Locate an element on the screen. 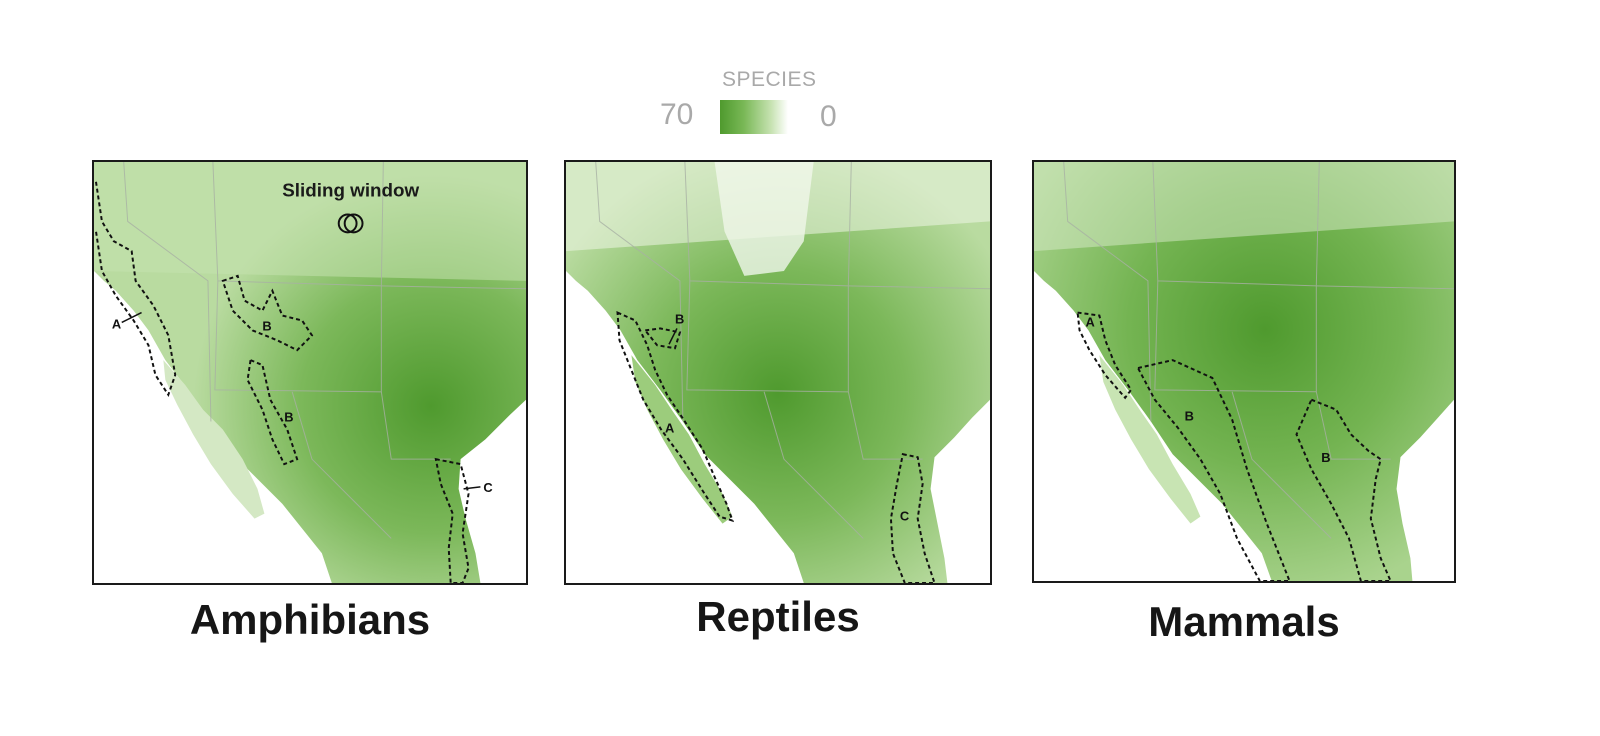 Image resolution: width=1600 pixels, height=736 pixels. land-mass is located at coordinates (1244, 371).